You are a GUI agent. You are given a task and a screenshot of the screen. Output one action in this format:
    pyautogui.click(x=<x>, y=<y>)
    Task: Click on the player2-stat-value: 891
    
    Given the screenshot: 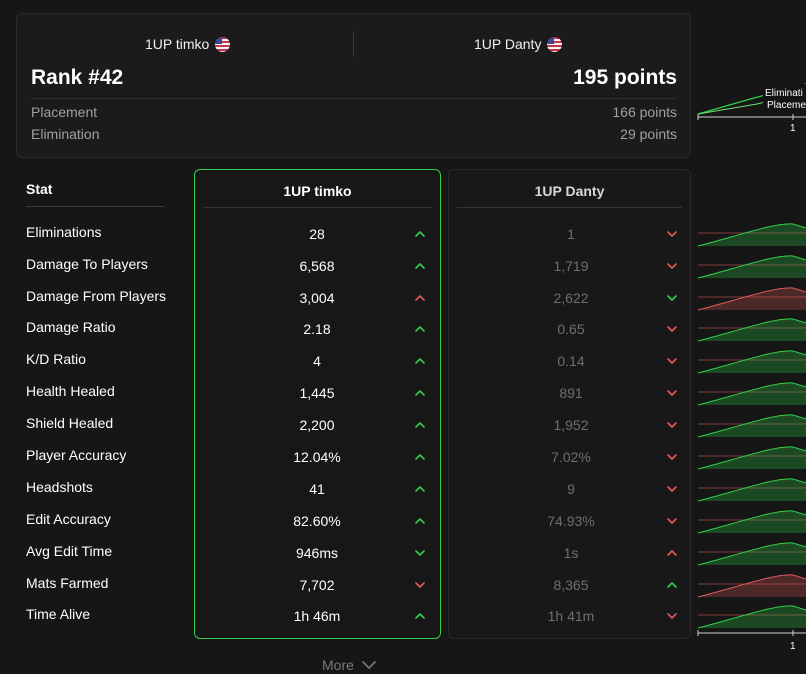 What is the action you would take?
    pyautogui.click(x=571, y=393)
    